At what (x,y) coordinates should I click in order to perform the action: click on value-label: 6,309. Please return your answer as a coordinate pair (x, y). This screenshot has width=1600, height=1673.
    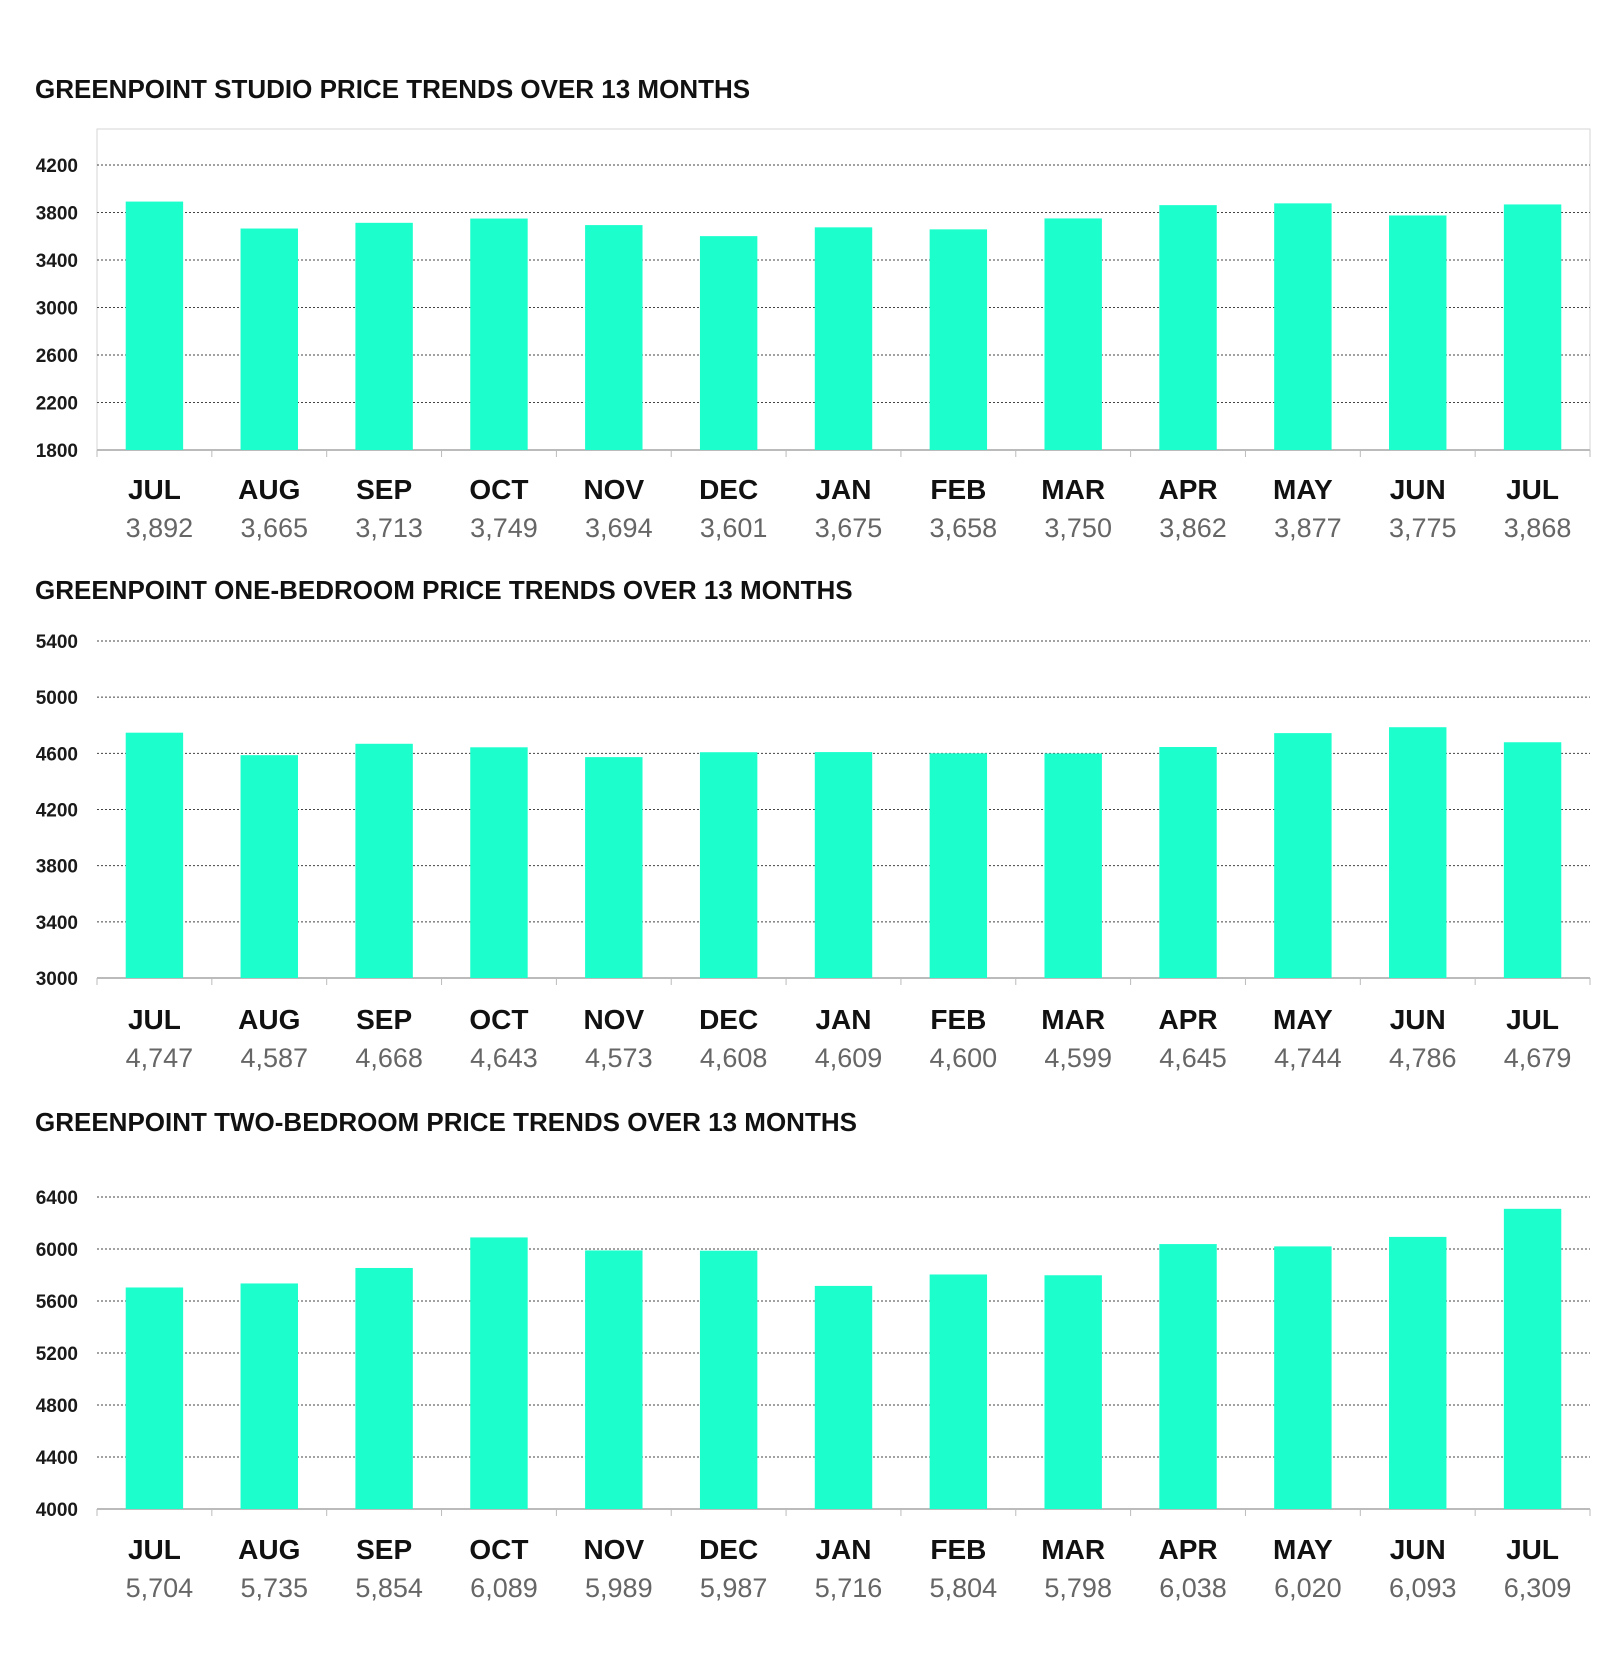
    Looking at the image, I should click on (1538, 1588).